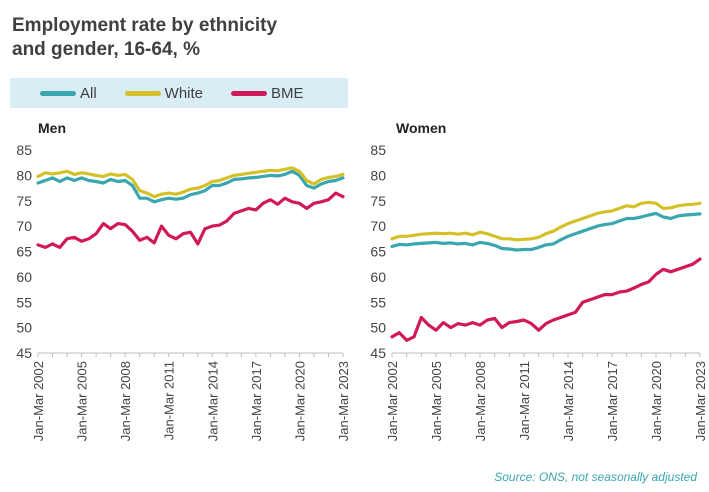 This screenshot has width=709, height=492. I want to click on women-y-tick-label: 65, so click(378, 252).